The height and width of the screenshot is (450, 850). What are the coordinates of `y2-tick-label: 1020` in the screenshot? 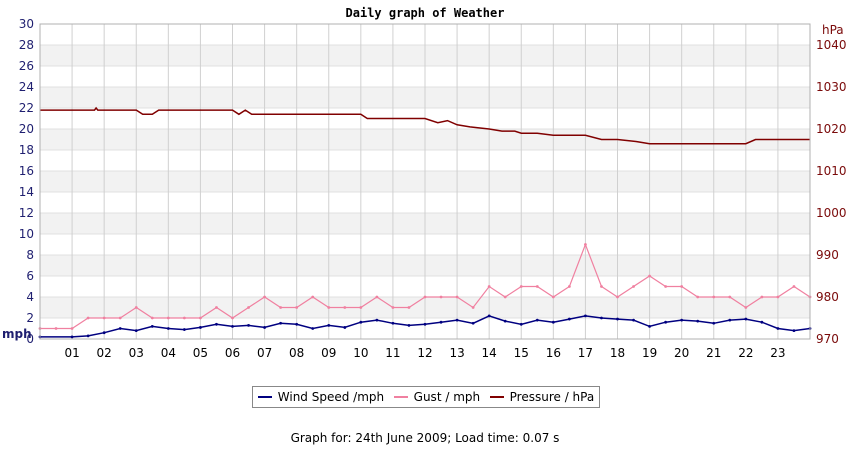 It's located at (831, 129).